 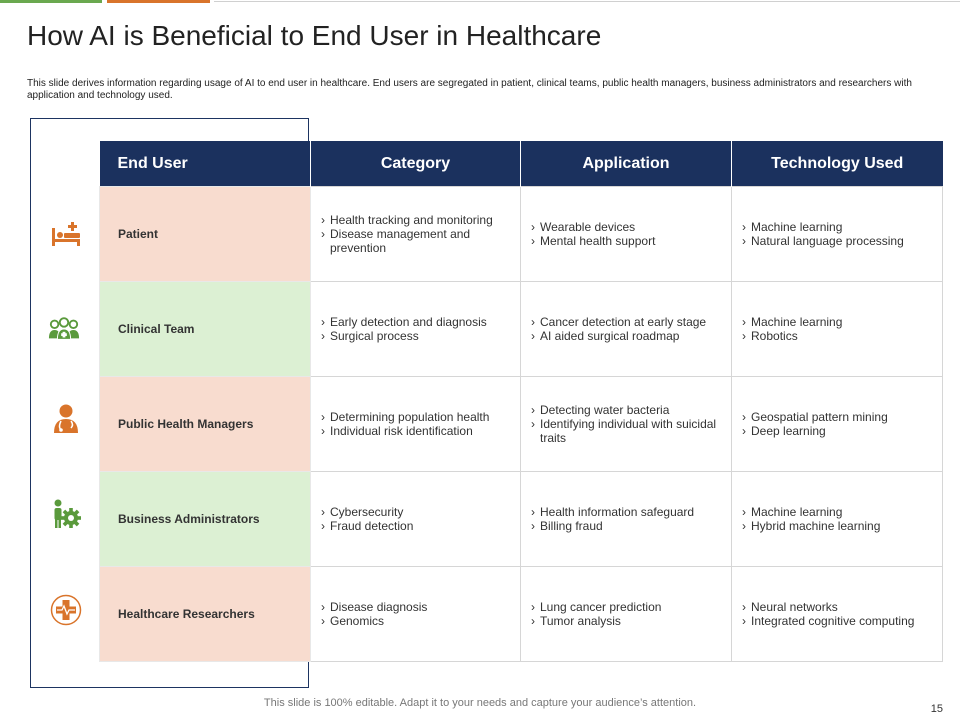 What do you see at coordinates (627, 410) in the screenshot?
I see `list-item: Detecting water bacteria` at bounding box center [627, 410].